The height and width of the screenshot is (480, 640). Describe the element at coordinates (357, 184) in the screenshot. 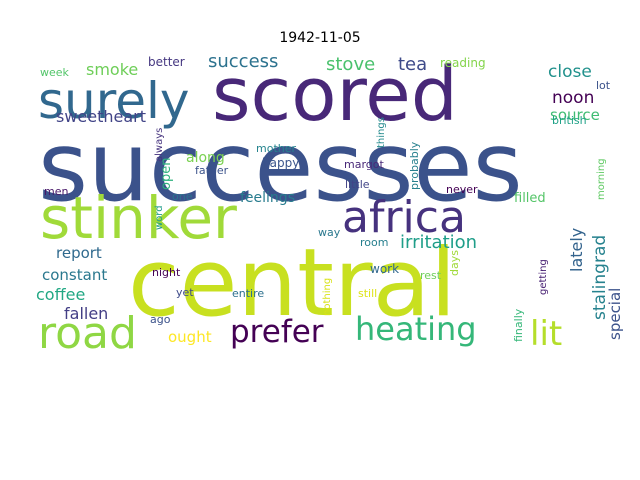

I see `word-little: little` at that location.